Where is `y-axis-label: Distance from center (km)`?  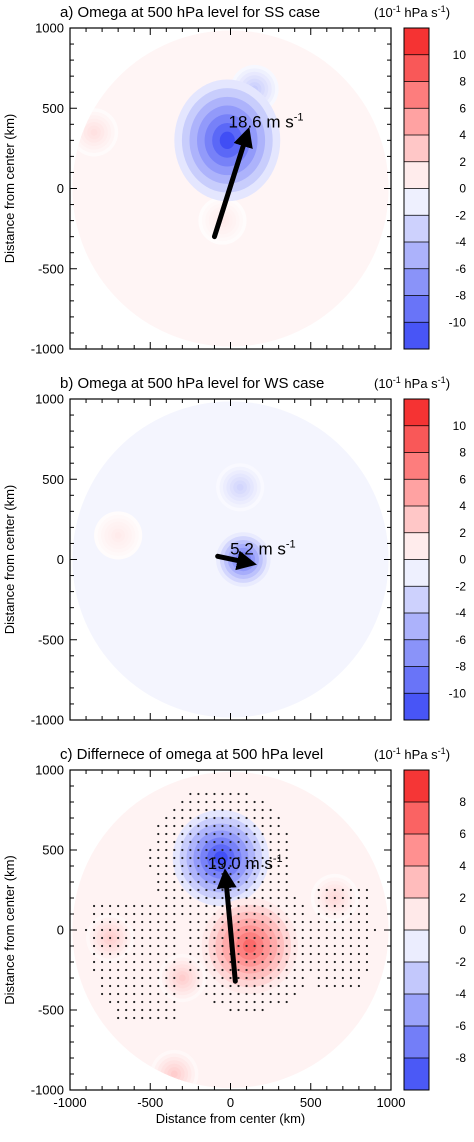
y-axis-label: Distance from center (km) is located at coordinates (9, 930).